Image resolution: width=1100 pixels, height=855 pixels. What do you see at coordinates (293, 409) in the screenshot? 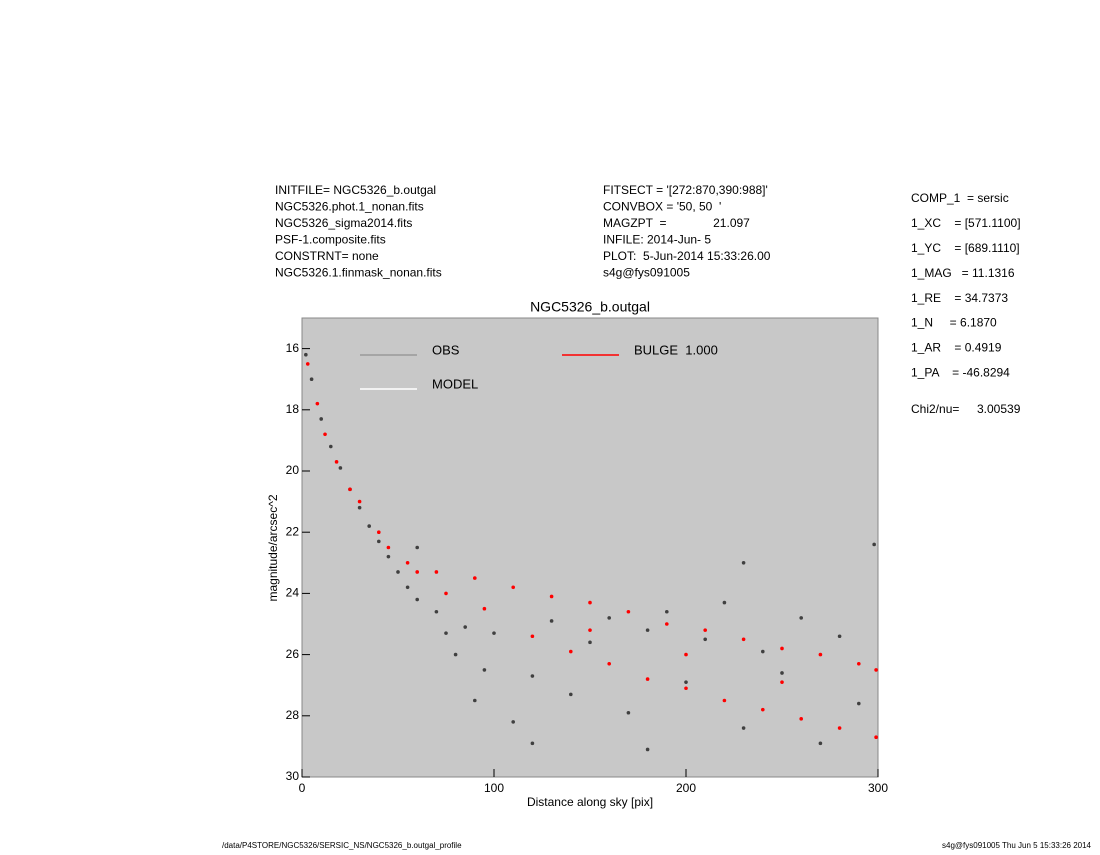
I see `y-tick-label: 18` at bounding box center [293, 409].